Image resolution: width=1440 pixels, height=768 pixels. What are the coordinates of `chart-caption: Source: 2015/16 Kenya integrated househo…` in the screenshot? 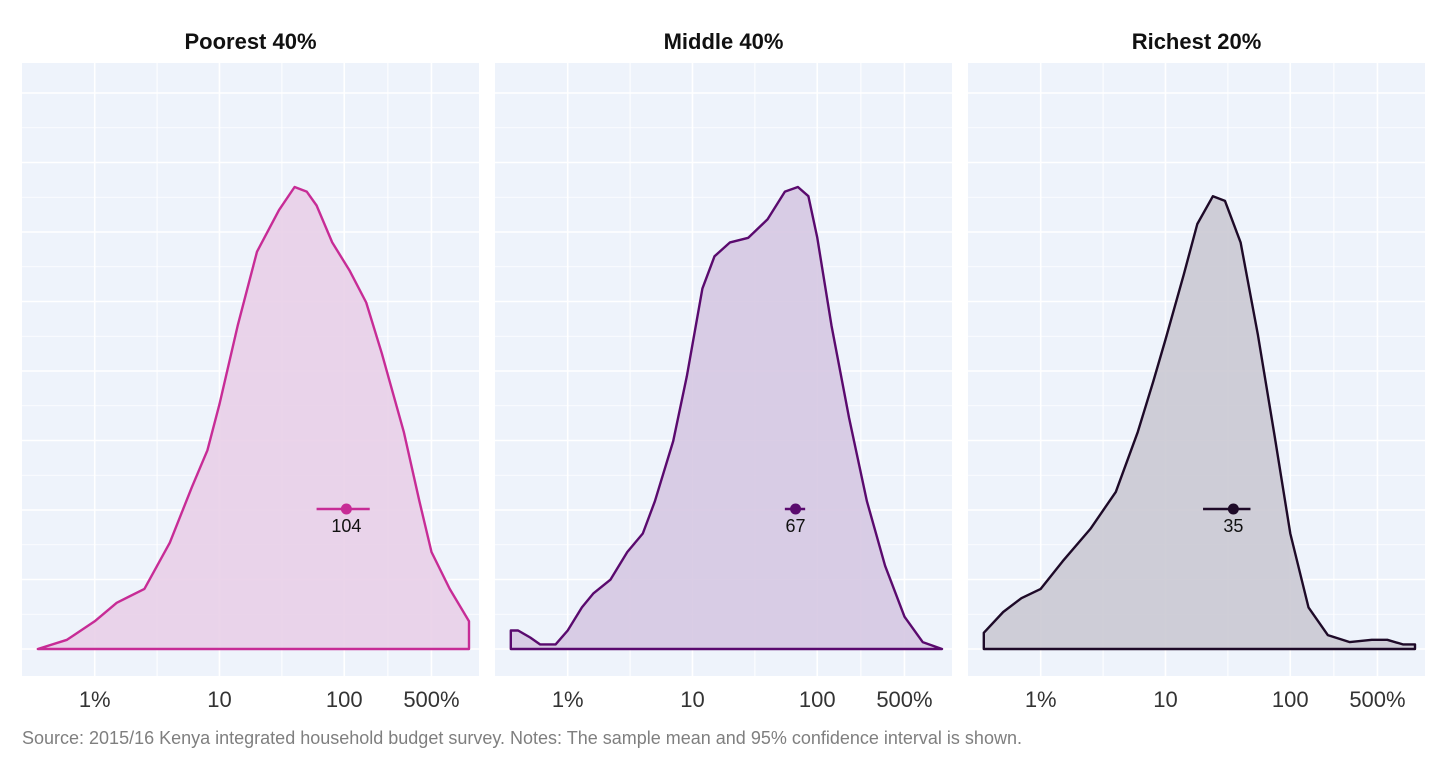 It's located at (522, 738).